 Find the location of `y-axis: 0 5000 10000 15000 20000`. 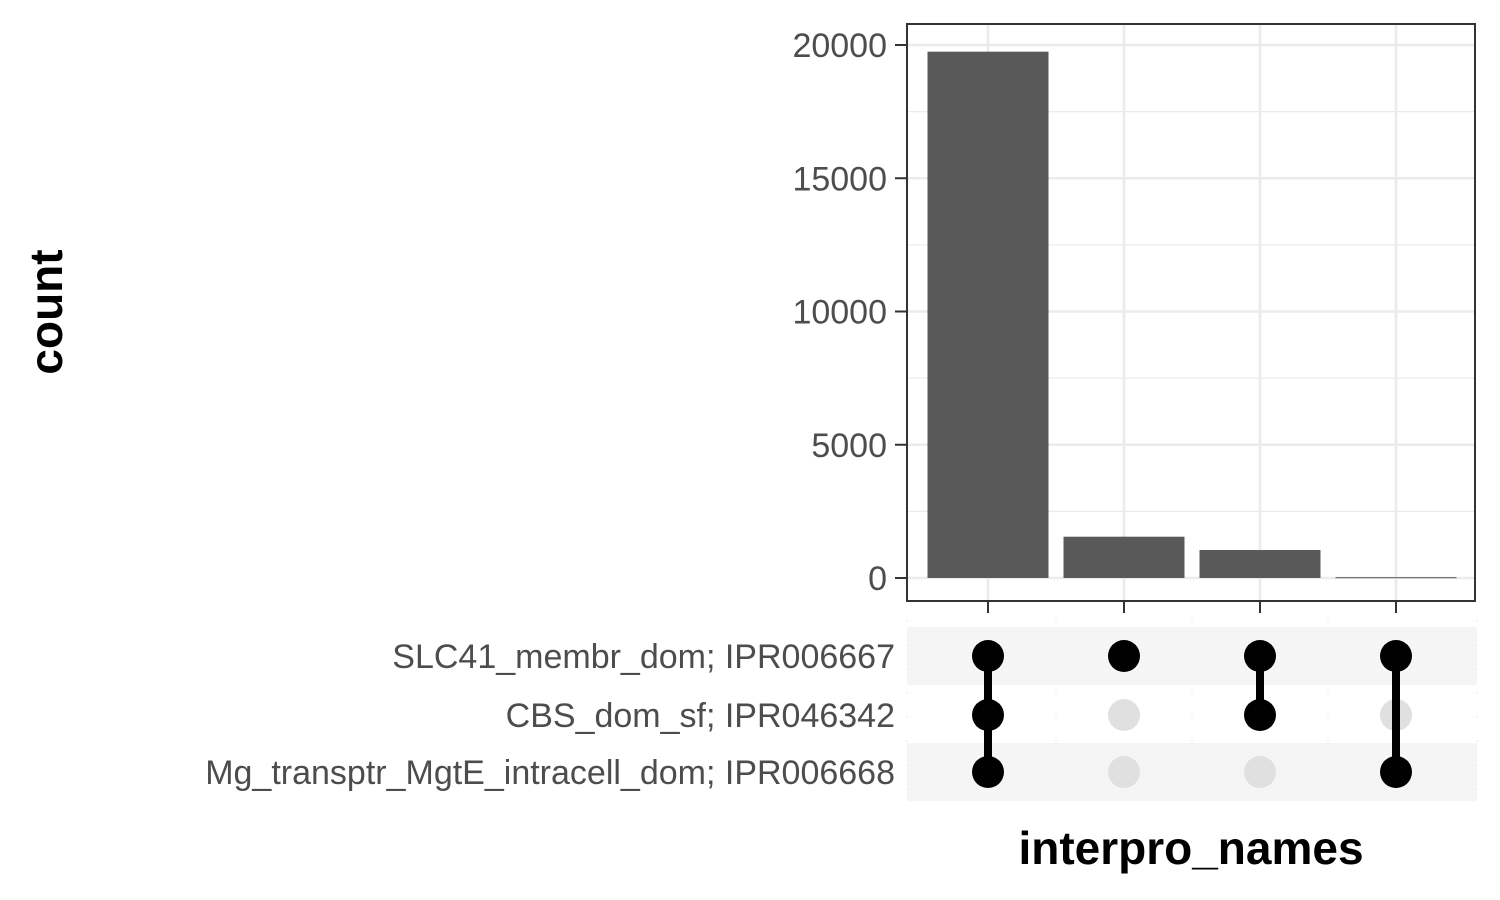

y-axis: 0 5000 10000 15000 20000 is located at coordinates (849, 312).